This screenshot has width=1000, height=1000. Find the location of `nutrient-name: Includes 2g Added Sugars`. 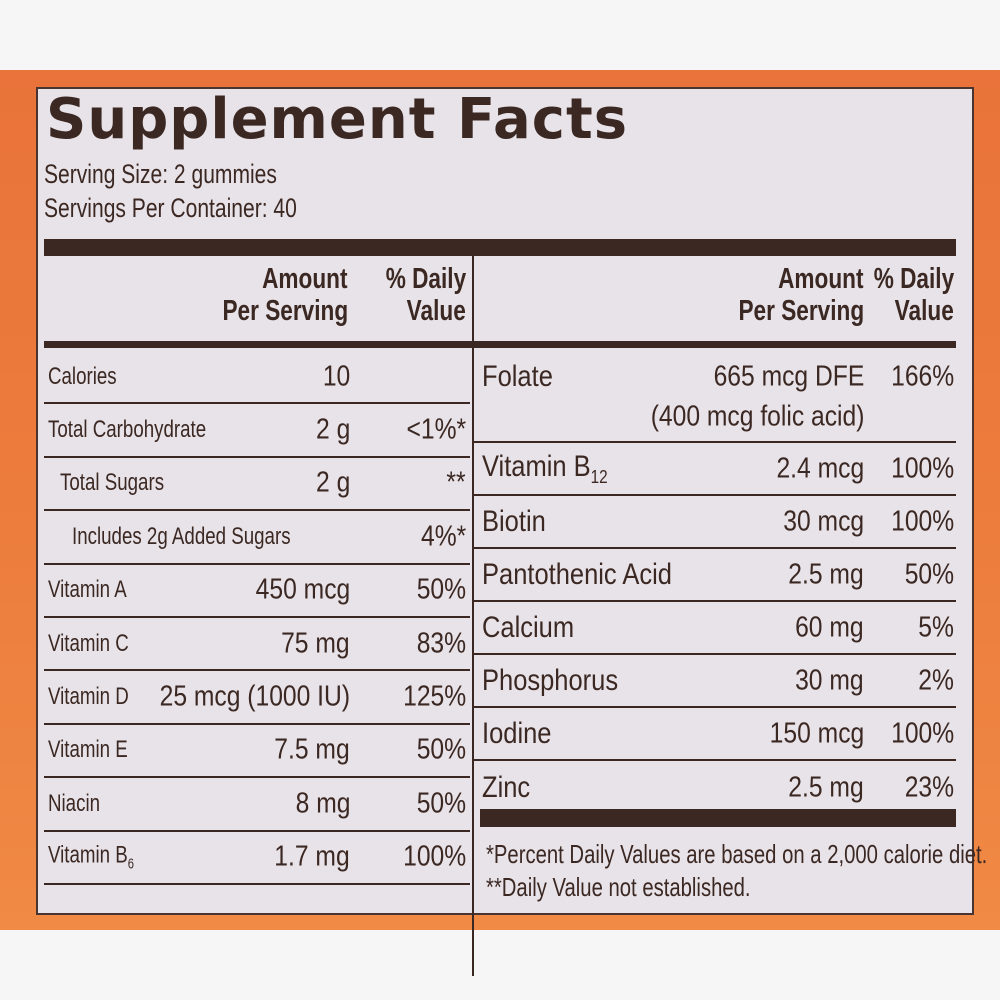

nutrient-name: Includes 2g Added Sugars is located at coordinates (181, 536).